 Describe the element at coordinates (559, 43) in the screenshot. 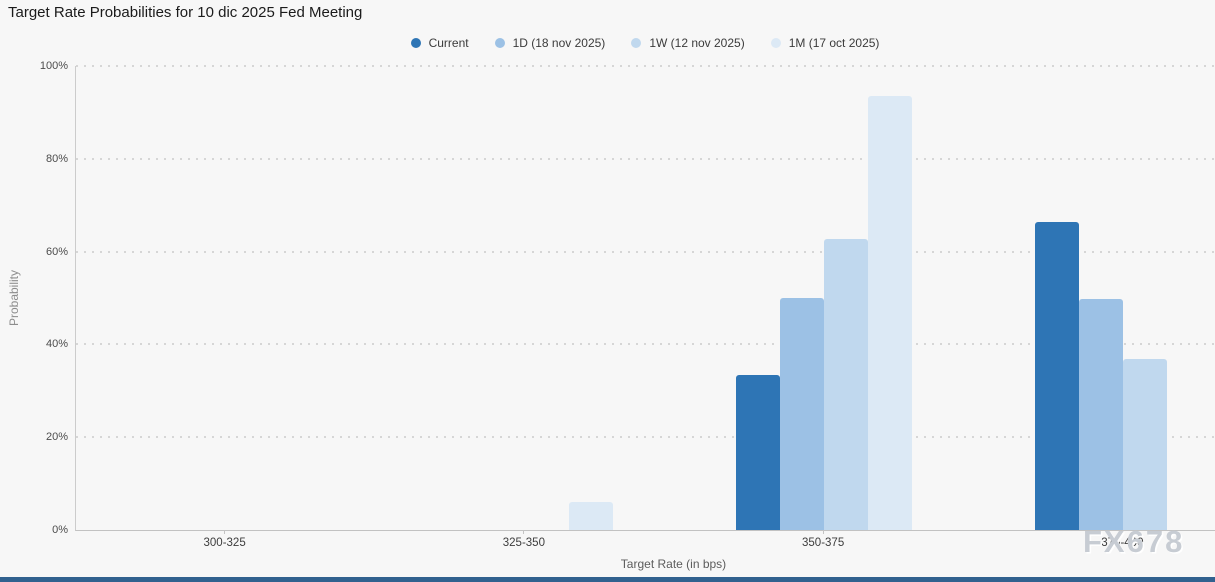

I see `legend-label: 1D (18 nov 2025)` at that location.